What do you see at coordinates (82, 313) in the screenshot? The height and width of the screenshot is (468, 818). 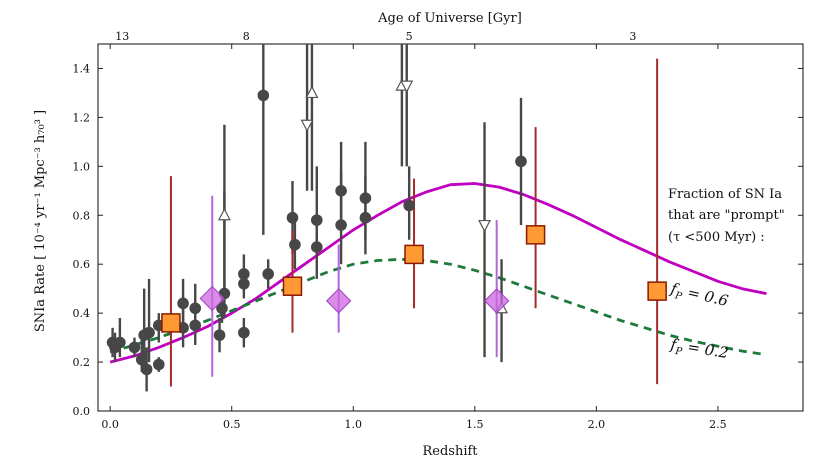 I see `y-tick-label: 0.4` at bounding box center [82, 313].